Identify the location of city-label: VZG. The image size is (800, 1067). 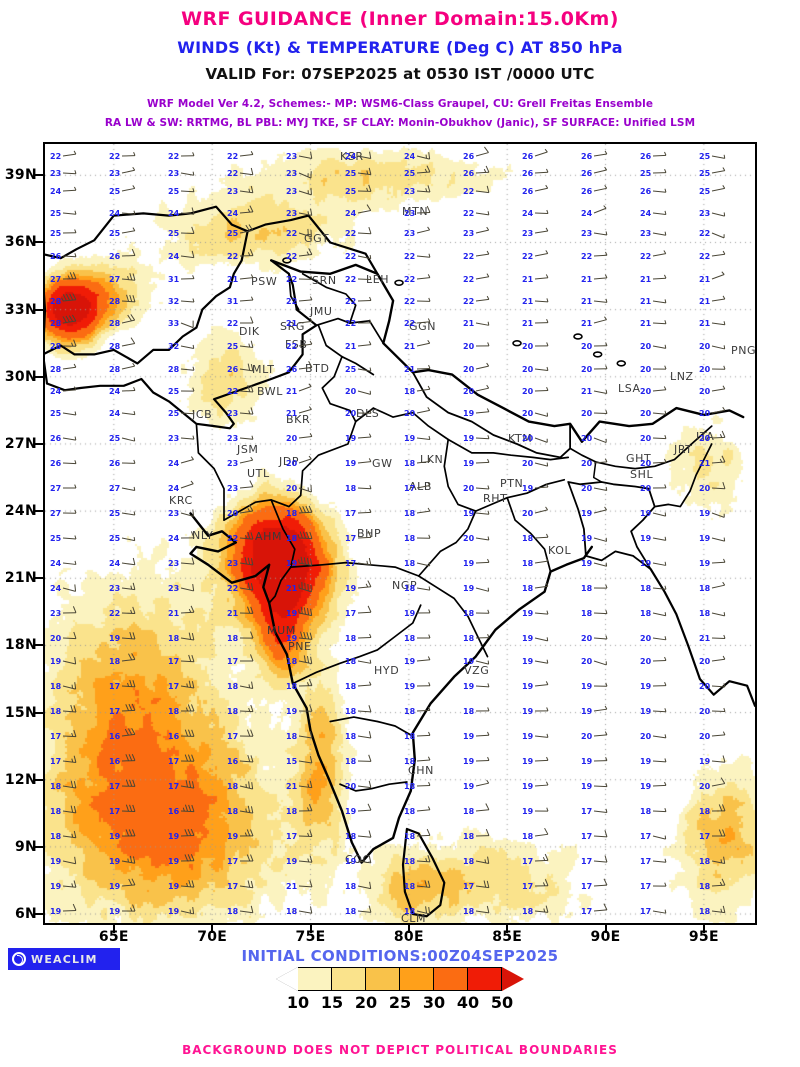
(477, 670).